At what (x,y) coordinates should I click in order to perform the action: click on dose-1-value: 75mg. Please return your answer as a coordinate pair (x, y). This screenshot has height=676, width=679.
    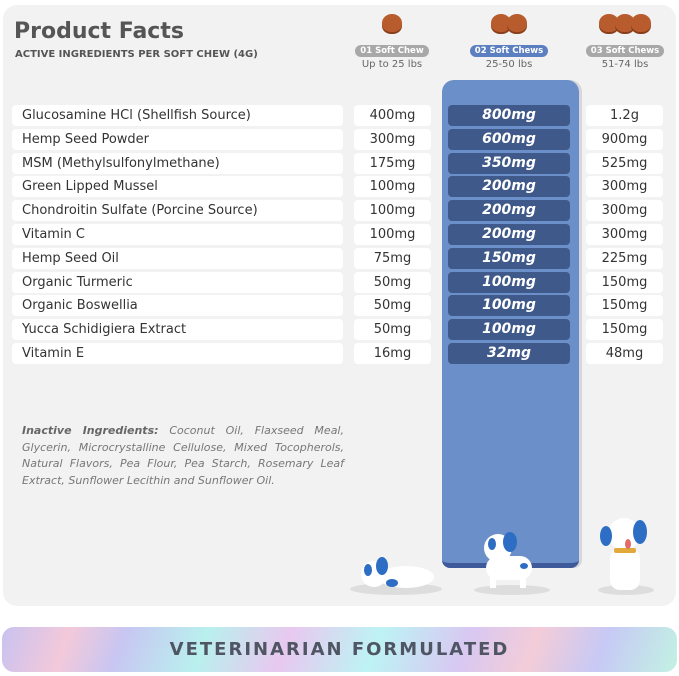
    Looking at the image, I should click on (392, 258).